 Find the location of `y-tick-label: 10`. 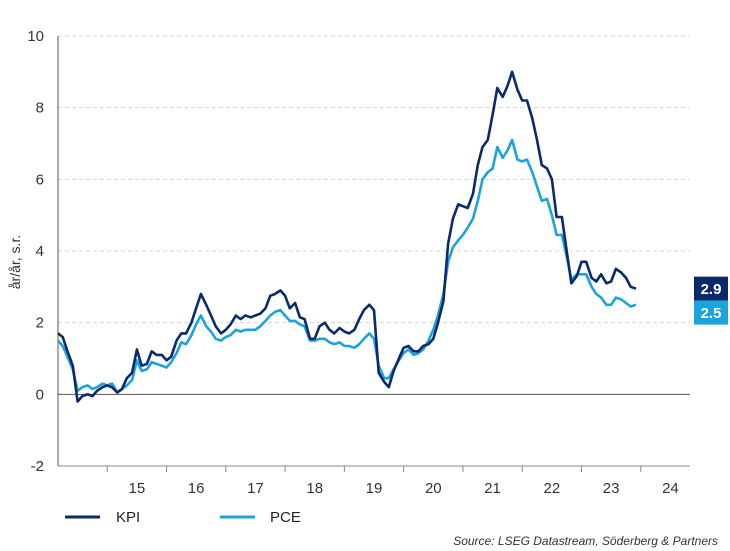

y-tick-label: 10 is located at coordinates (35, 36).